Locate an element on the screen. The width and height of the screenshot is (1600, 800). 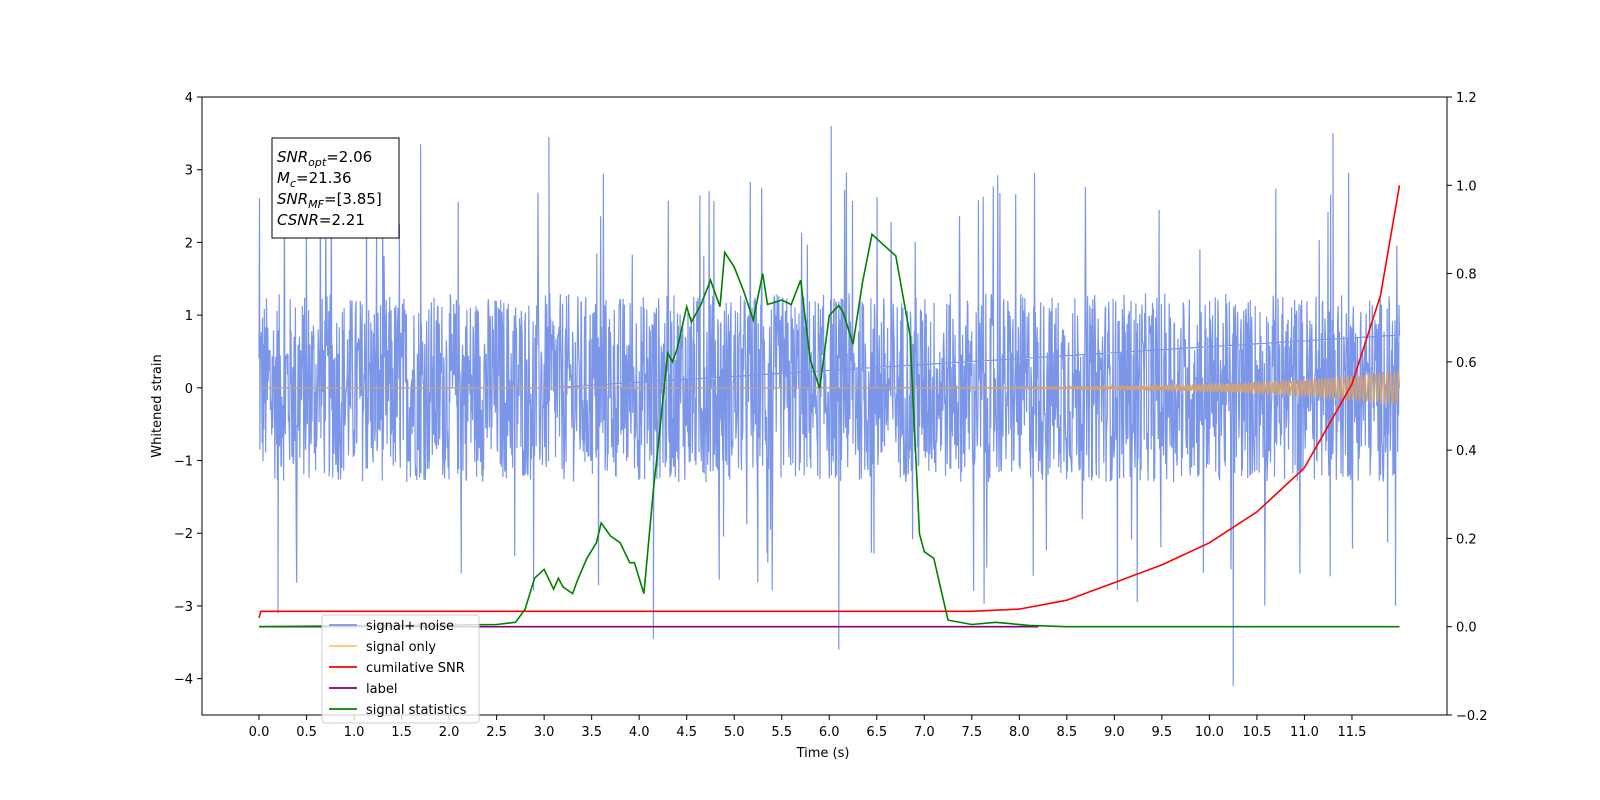
signal-only-line is located at coordinates (830, 387).